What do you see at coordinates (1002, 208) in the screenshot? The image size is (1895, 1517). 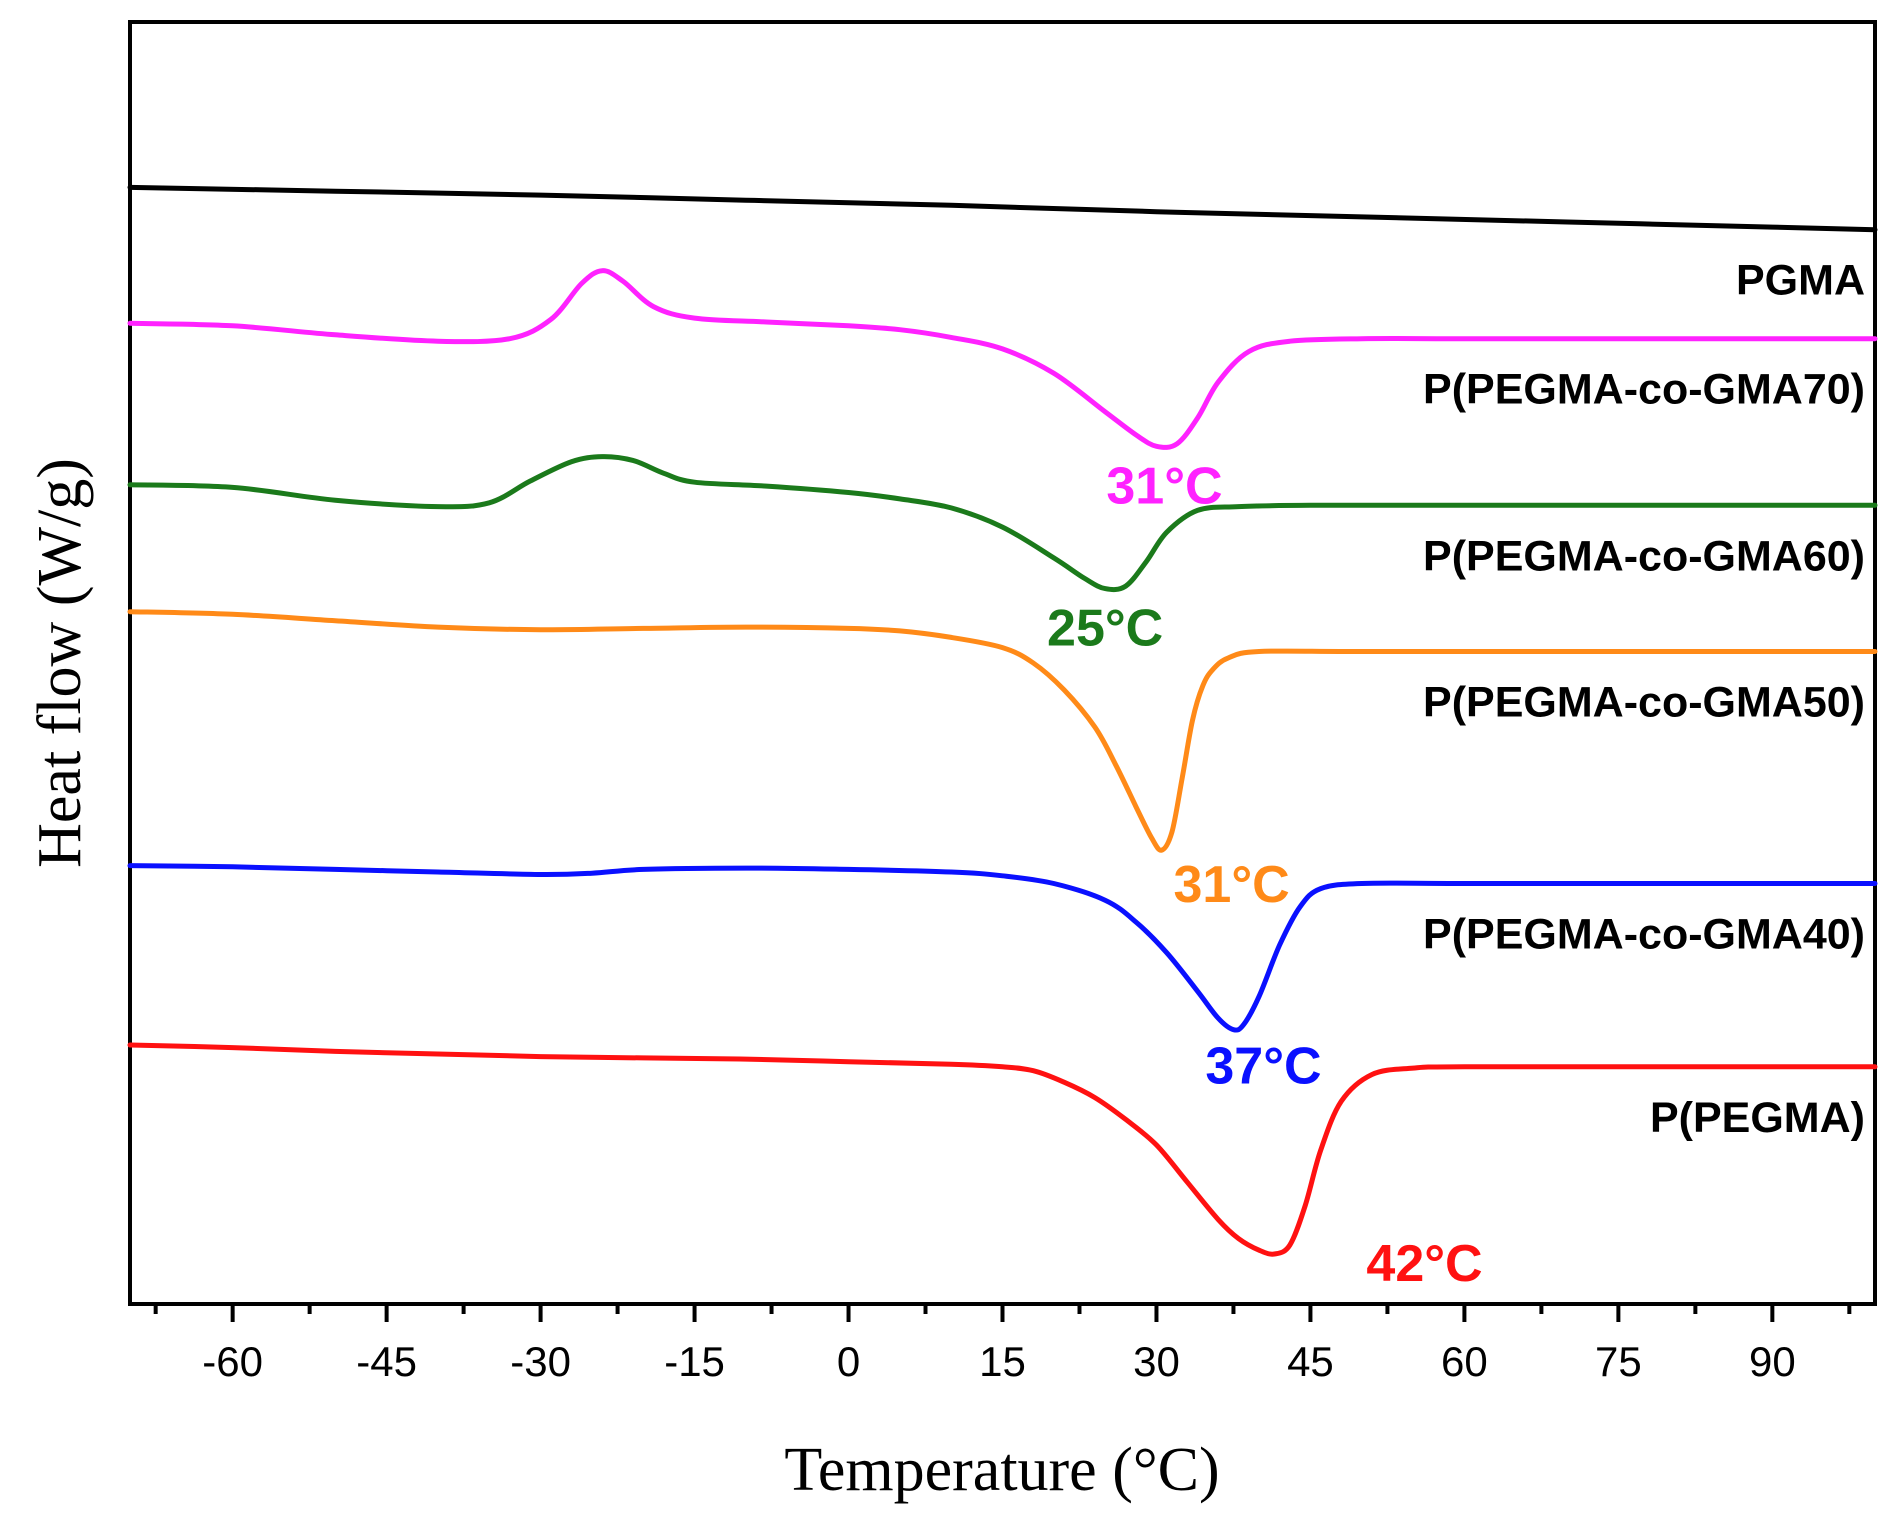 I see `series-line-pgma` at bounding box center [1002, 208].